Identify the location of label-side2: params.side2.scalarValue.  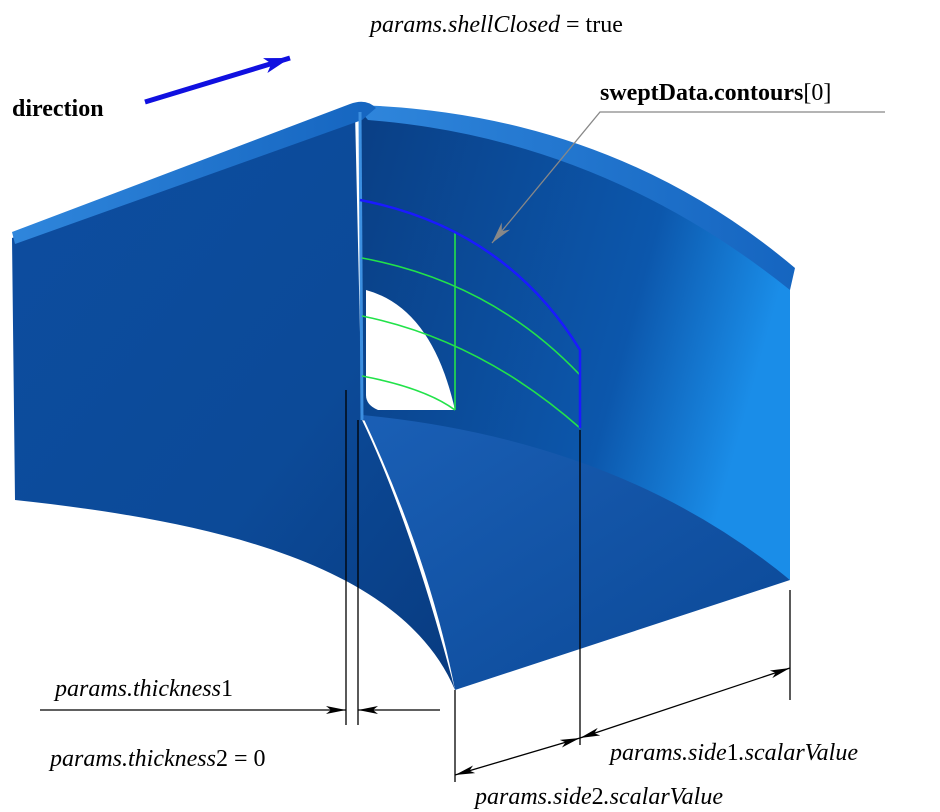
(598, 797).